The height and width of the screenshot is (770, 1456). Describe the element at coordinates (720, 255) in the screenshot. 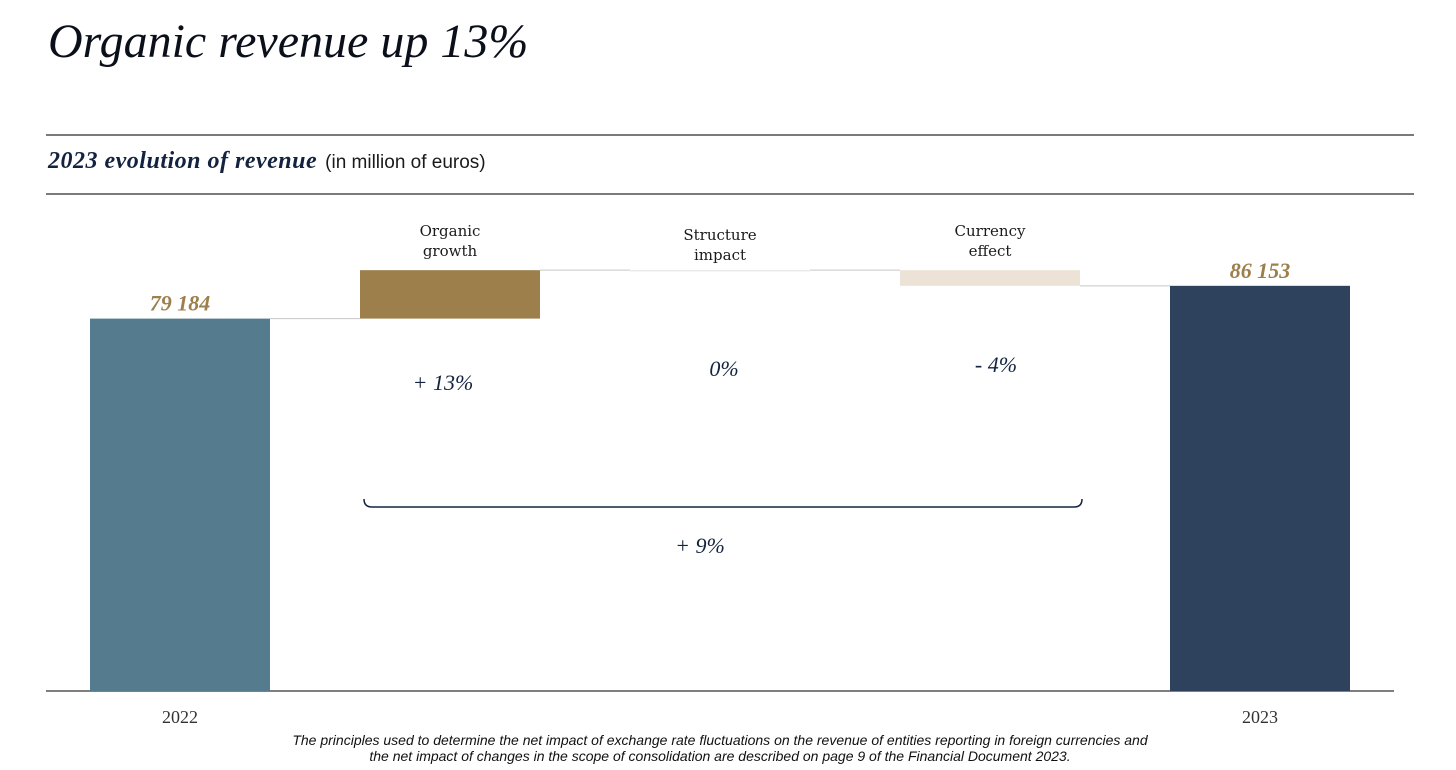

I see `category-label-line: impact` at that location.